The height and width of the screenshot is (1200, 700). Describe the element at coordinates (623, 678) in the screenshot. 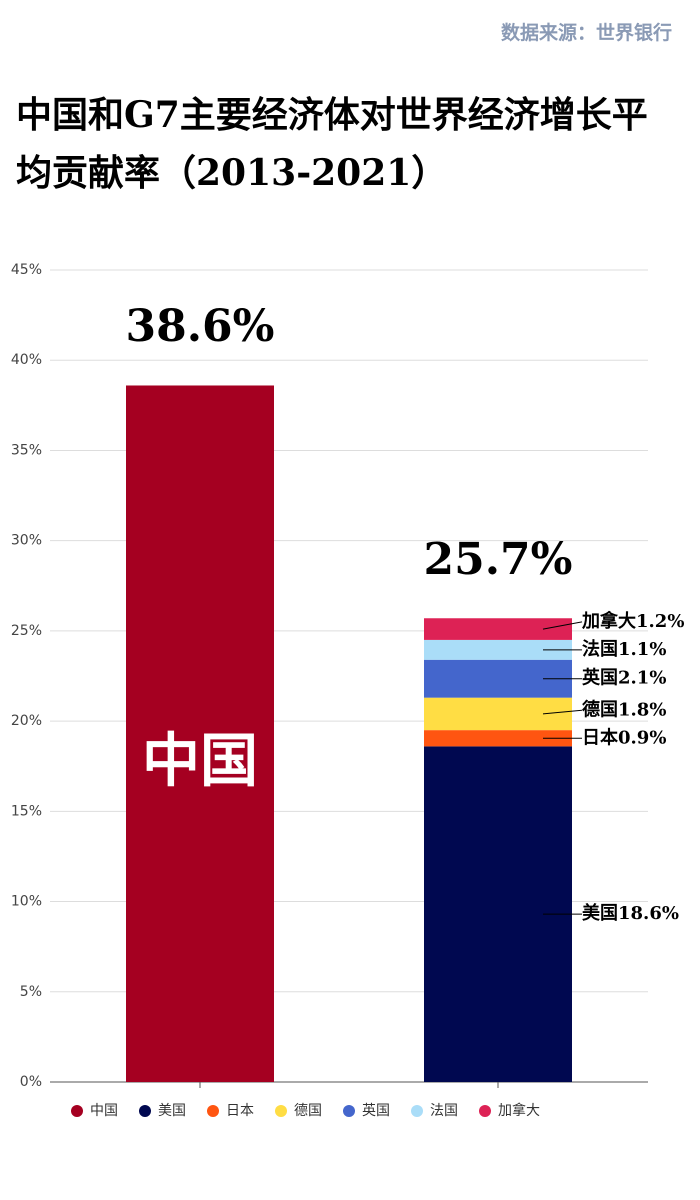

I see `value-label: 英国2.1%` at that location.